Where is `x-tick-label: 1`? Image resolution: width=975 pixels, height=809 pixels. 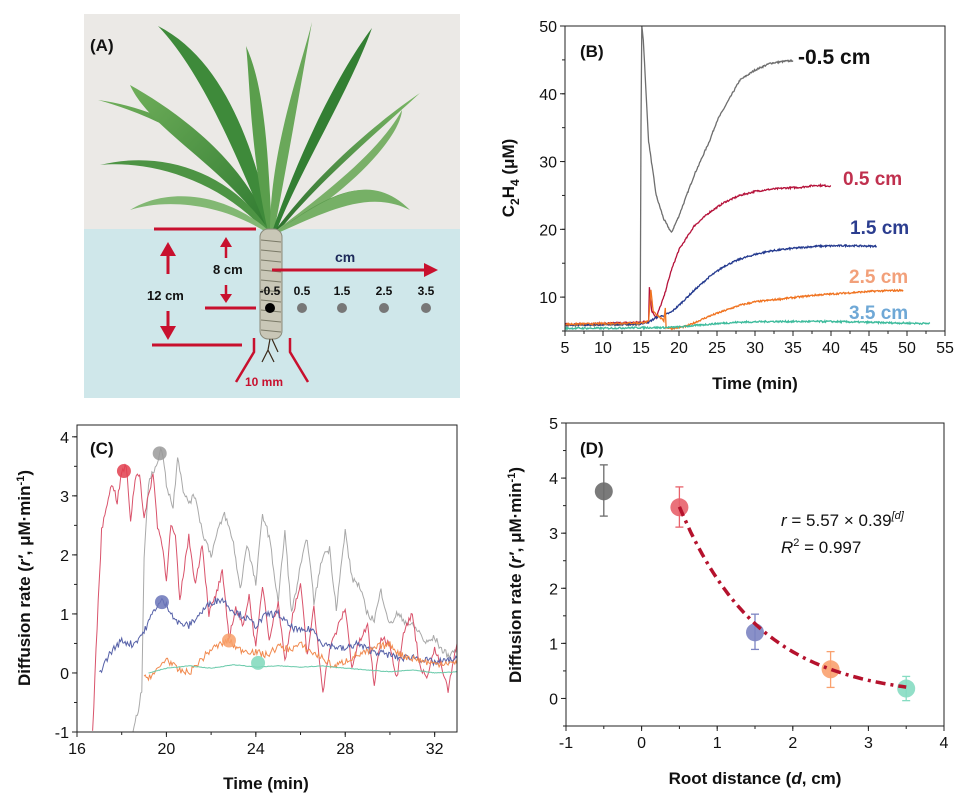 x-tick-label: 1 is located at coordinates (717, 743).